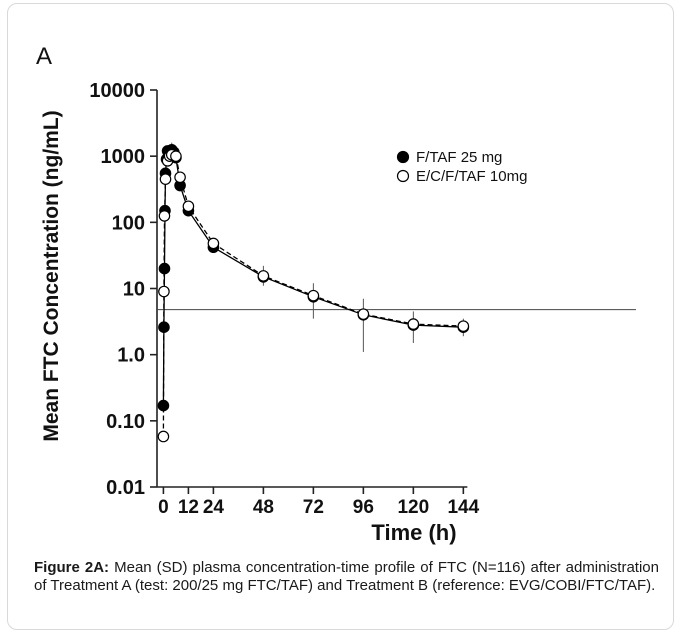 Image resolution: width=683 pixels, height=637 pixels. Describe the element at coordinates (163, 507) in the screenshot. I see `x-tick-label: 0` at that location.